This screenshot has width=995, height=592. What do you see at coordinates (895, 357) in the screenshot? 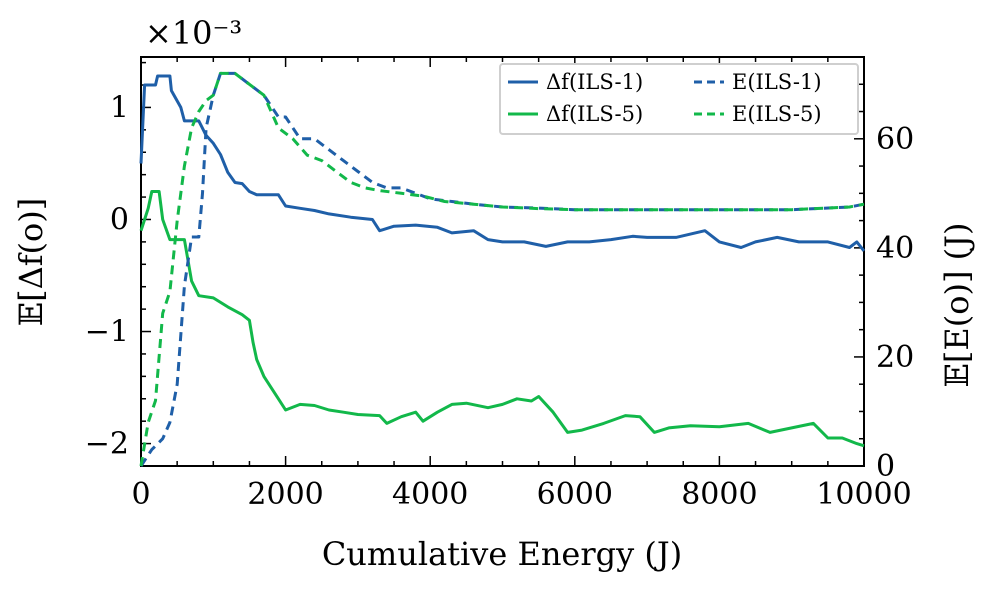
I see `y-right-tick-label: 20` at bounding box center [895, 357].